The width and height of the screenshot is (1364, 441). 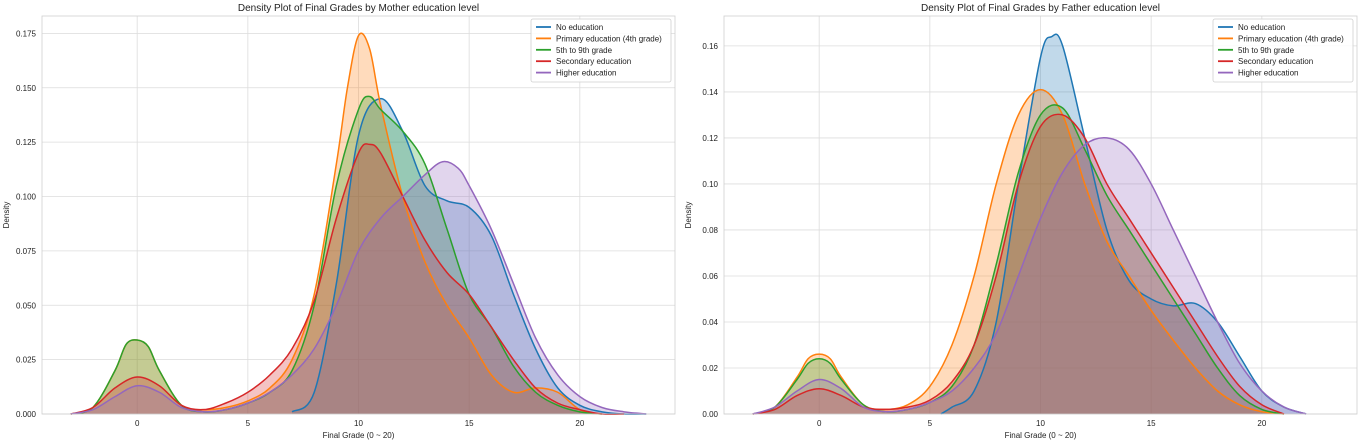 I want to click on y-tick-label: 0.00, so click(x=710, y=414).